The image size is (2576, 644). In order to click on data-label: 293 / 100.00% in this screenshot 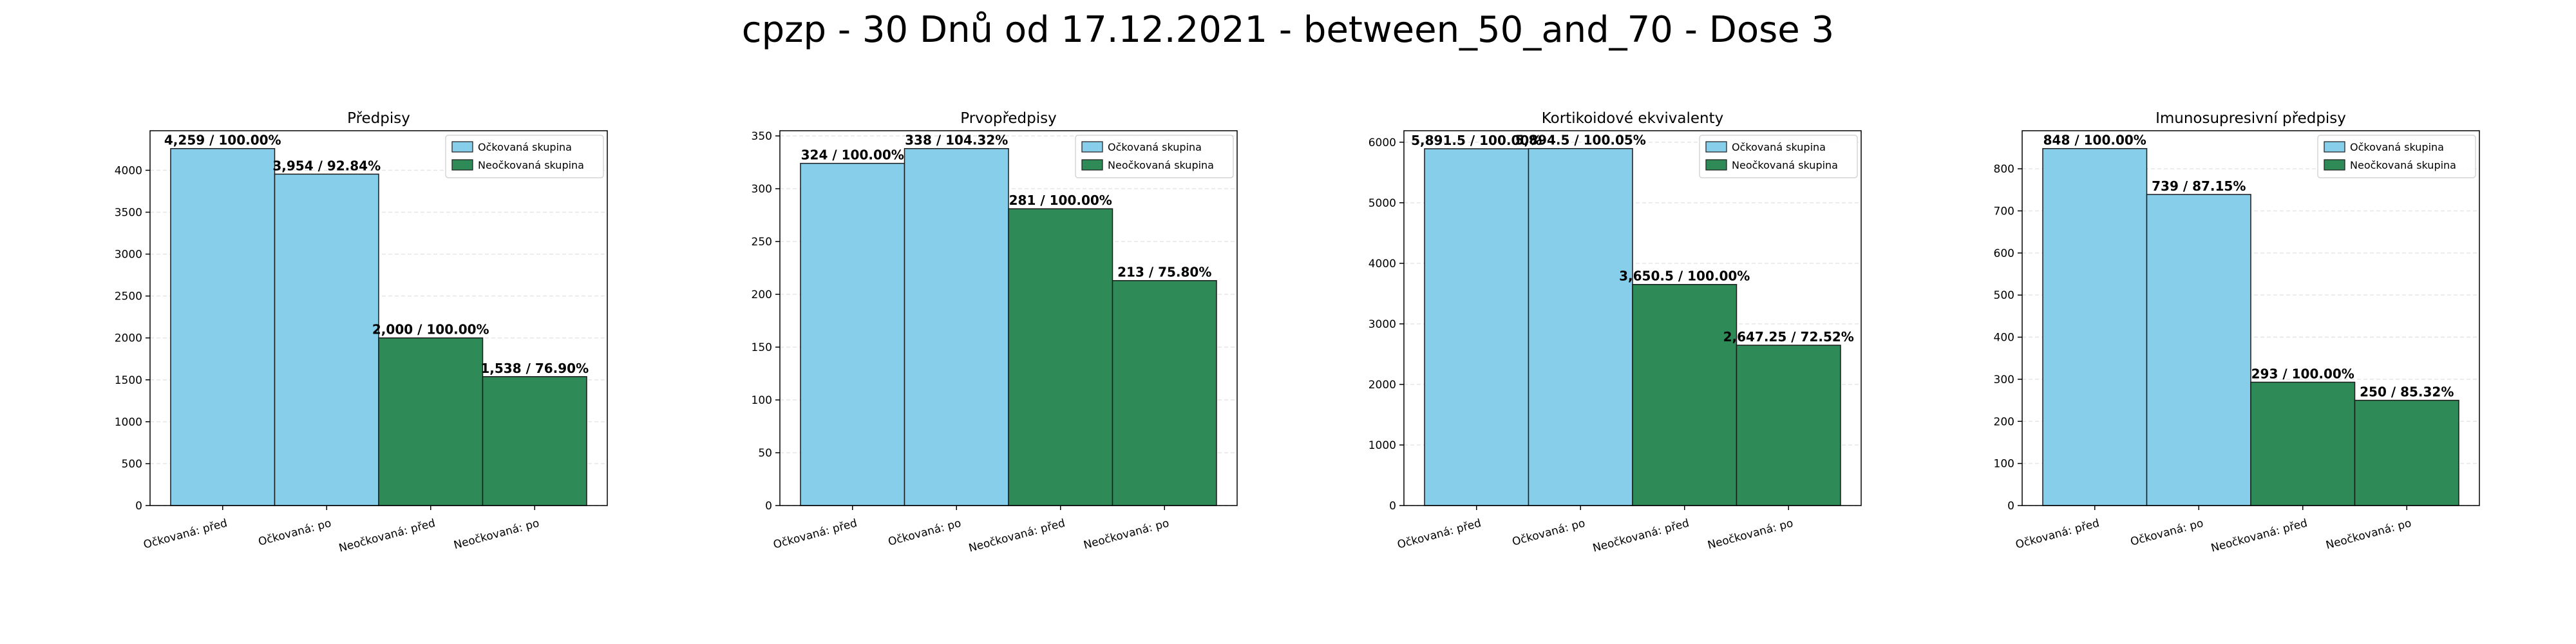, I will do `click(2302, 373)`.